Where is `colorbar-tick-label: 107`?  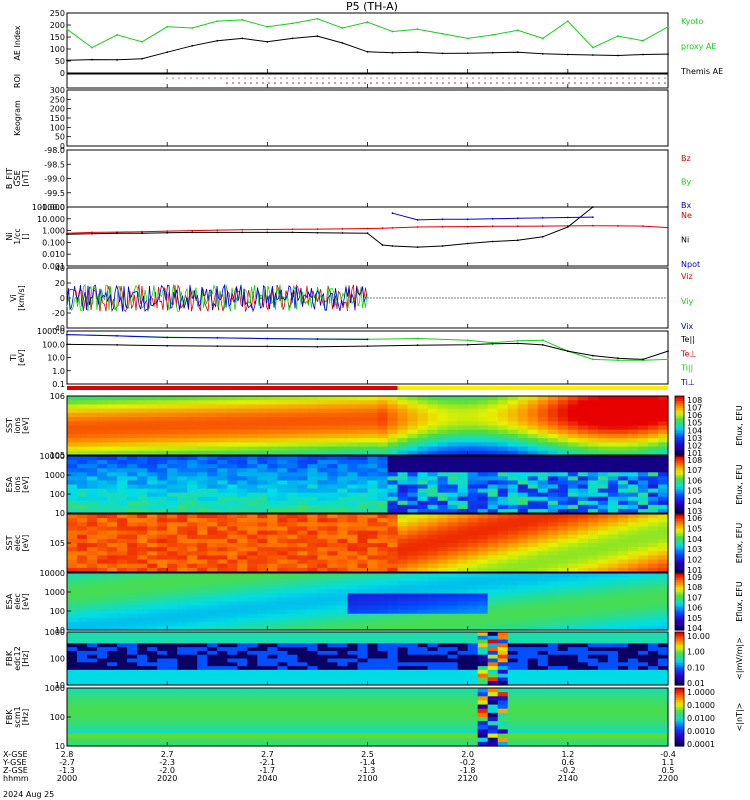 colorbar-tick-label: 107 is located at coordinates (694, 408).